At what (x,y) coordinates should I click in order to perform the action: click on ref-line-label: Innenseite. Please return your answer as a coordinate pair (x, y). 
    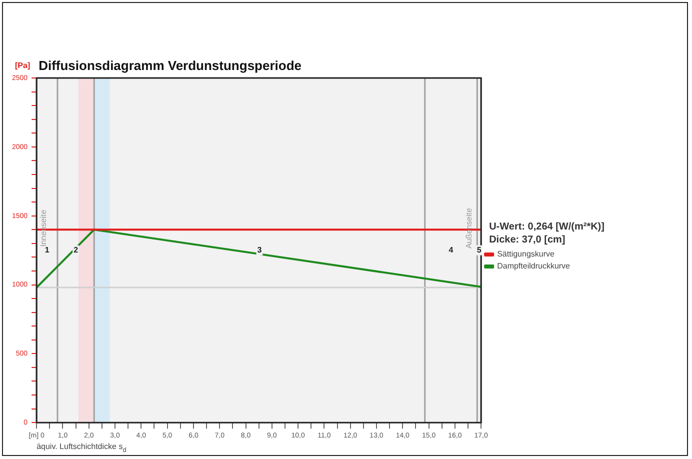
    Looking at the image, I should click on (43, 228).